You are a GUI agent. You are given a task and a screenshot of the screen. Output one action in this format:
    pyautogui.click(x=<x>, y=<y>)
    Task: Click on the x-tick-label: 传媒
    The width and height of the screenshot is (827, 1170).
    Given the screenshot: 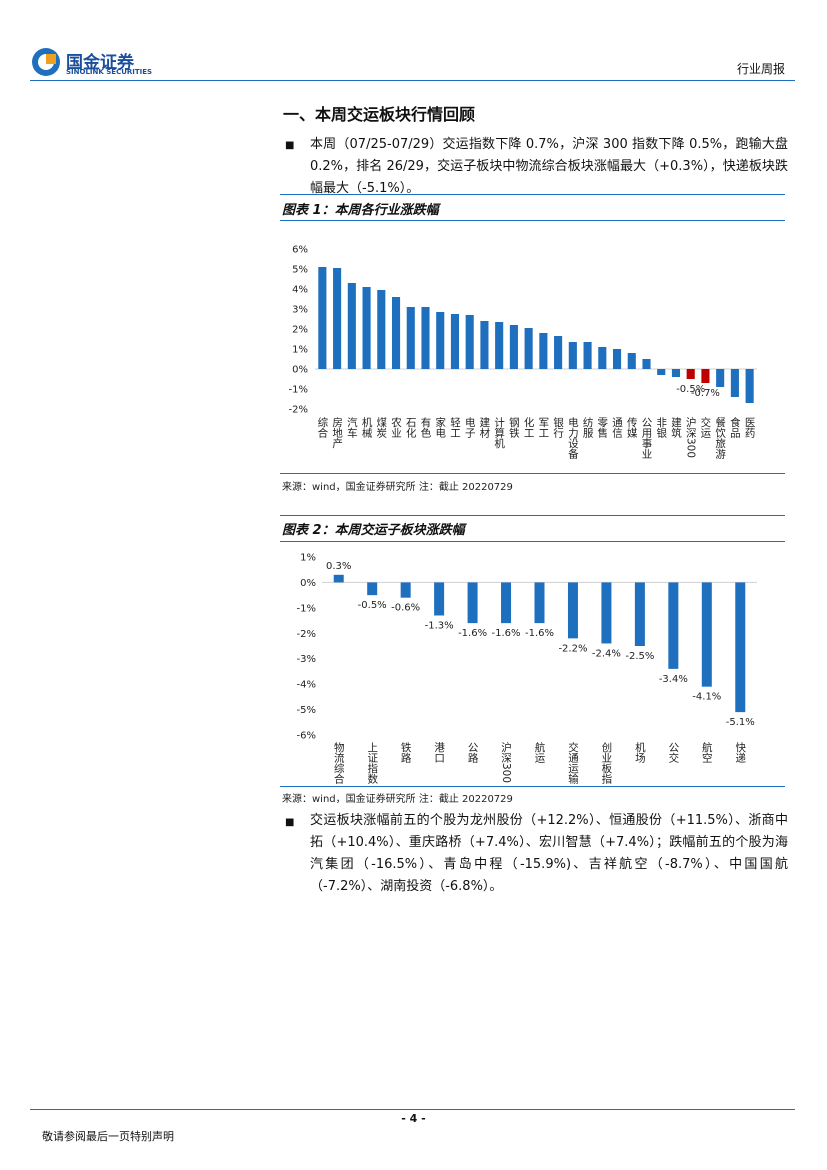 What is the action you would take?
    pyautogui.click(x=632, y=428)
    